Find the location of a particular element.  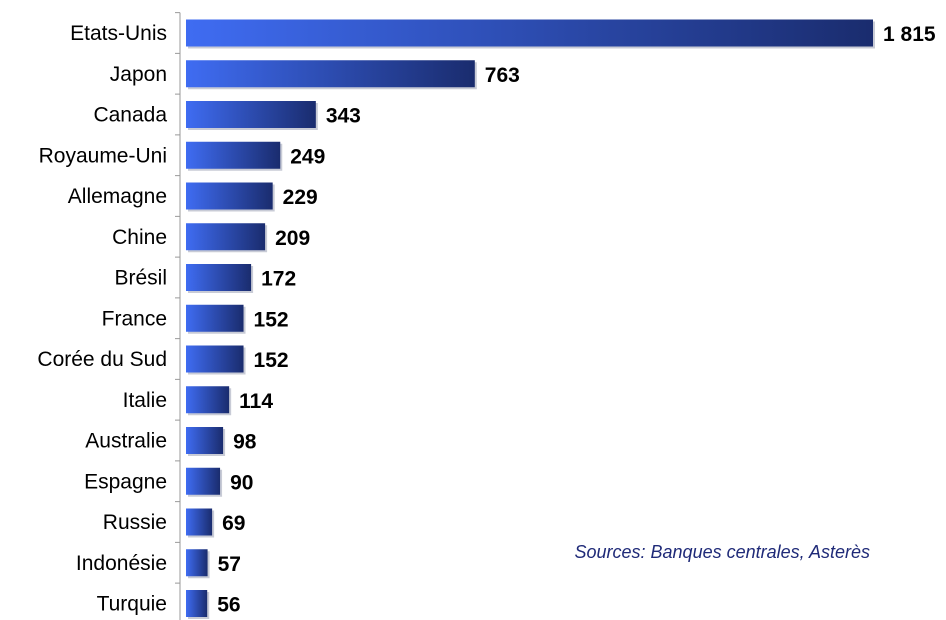

category-label: Chine is located at coordinates (139, 237).